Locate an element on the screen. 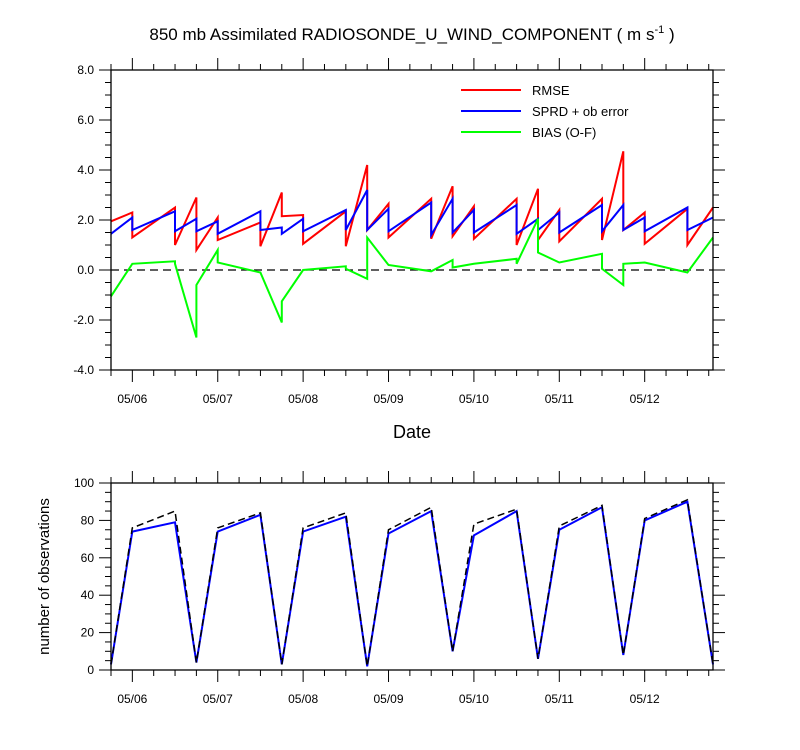 This screenshot has height=750, width=800. y-tick-label: -2.0 is located at coordinates (83, 320).